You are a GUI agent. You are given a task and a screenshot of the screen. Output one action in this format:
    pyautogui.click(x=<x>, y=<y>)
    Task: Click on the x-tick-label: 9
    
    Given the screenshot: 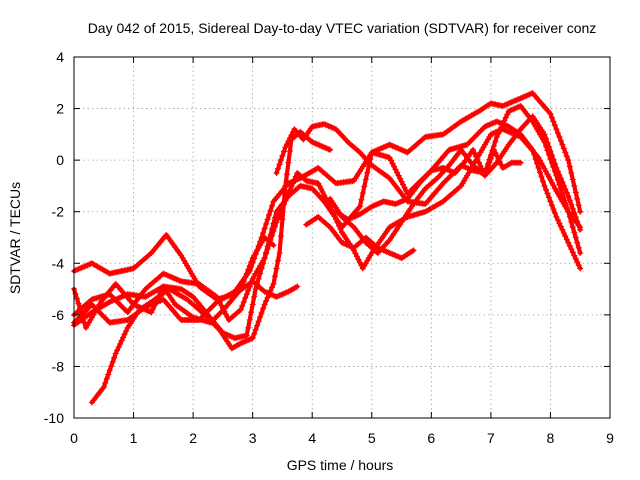 What is the action you would take?
    pyautogui.click(x=610, y=438)
    